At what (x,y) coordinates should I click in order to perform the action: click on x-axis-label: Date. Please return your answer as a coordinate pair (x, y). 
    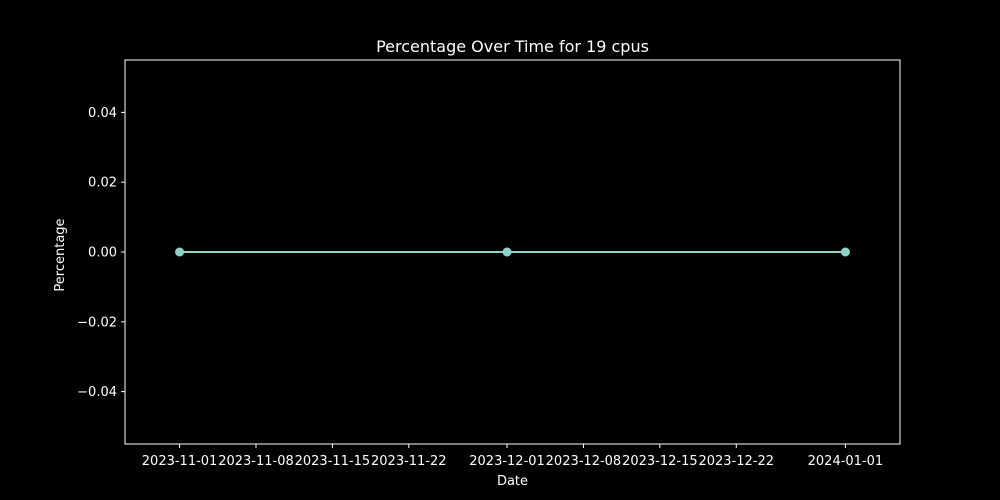
    Looking at the image, I should click on (512, 481).